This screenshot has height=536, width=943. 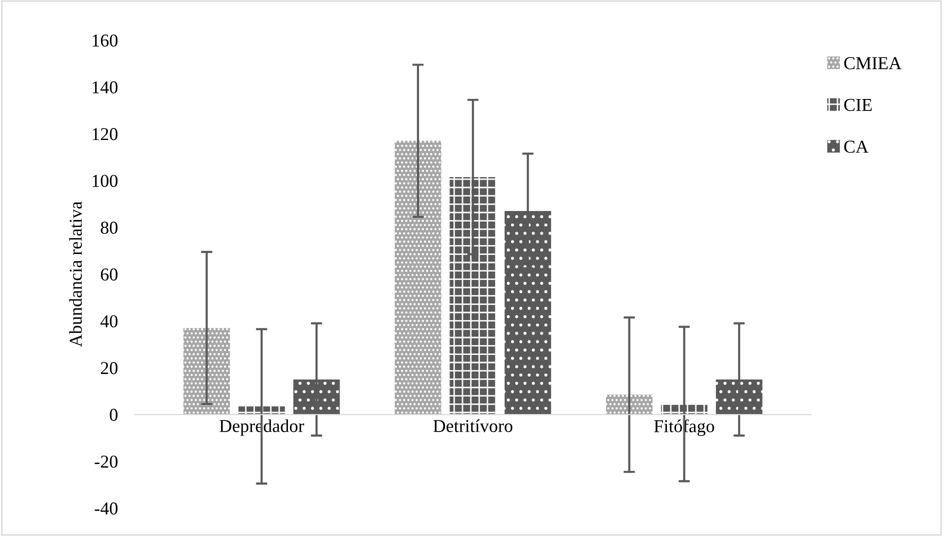 What do you see at coordinates (856, 146) in the screenshot?
I see `legend-label: CA` at bounding box center [856, 146].